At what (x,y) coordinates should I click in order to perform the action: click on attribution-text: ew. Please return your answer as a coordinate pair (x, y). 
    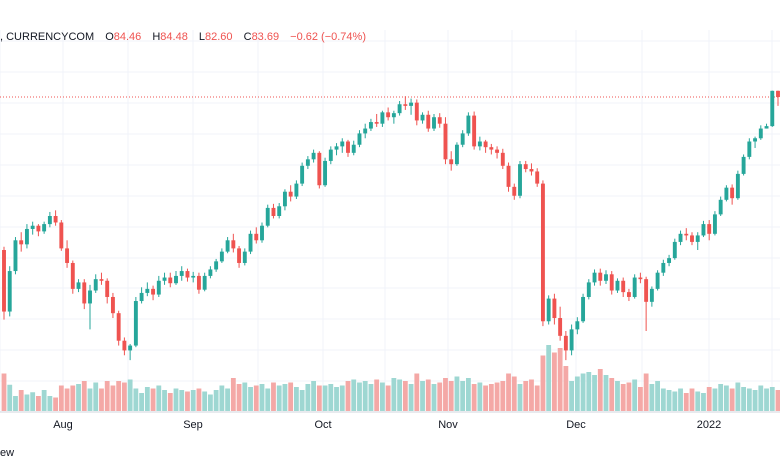
    Looking at the image, I should click on (7, 453).